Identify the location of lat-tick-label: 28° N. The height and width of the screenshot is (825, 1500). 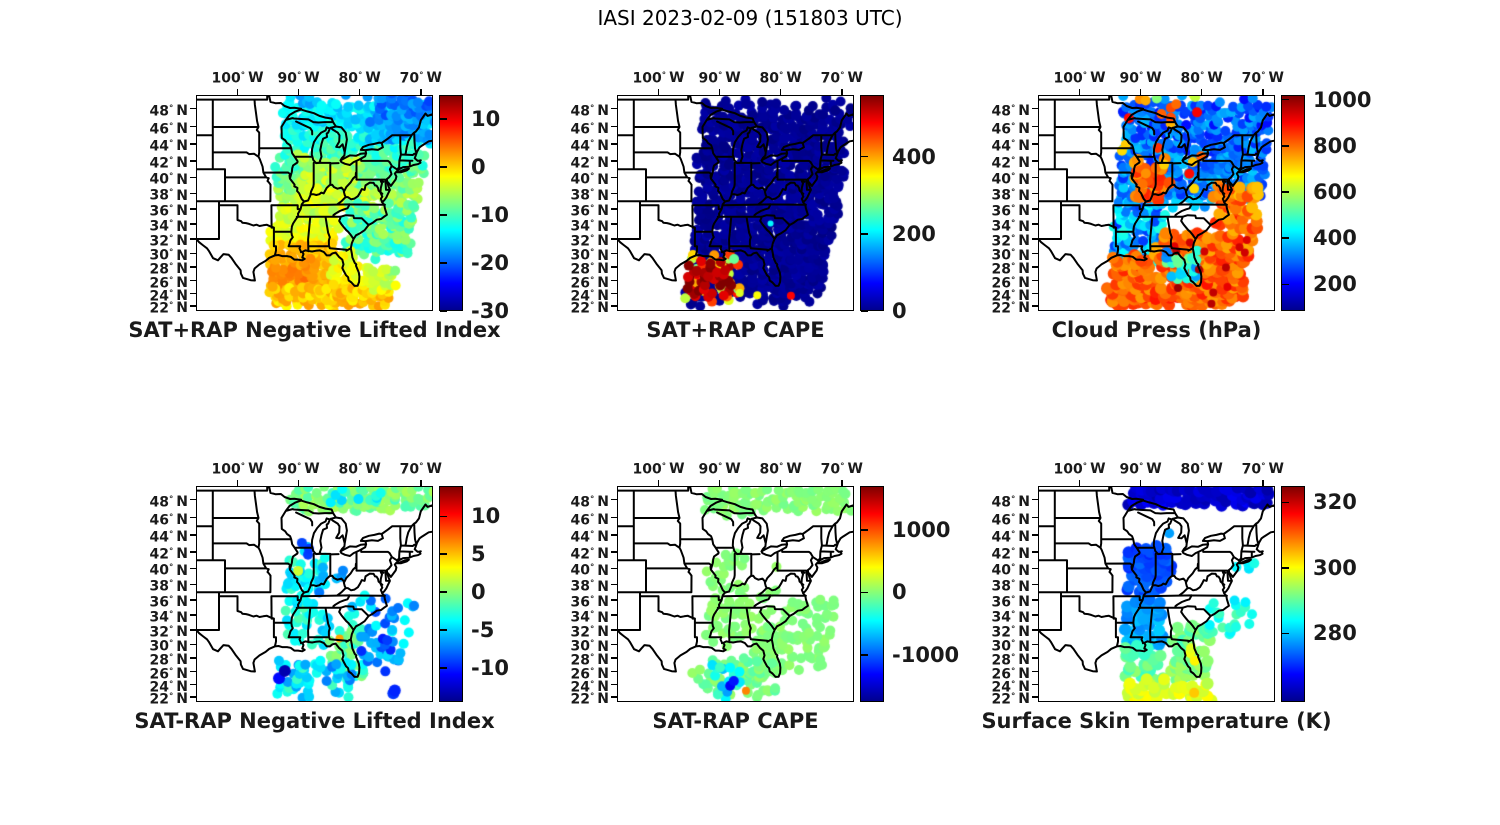
(168, 660).